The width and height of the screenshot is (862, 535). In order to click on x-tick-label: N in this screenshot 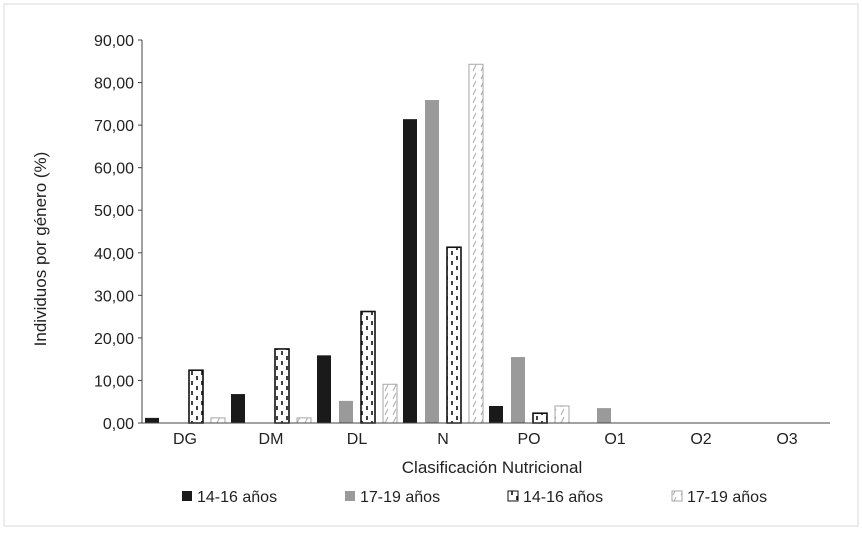, I will do `click(443, 439)`.